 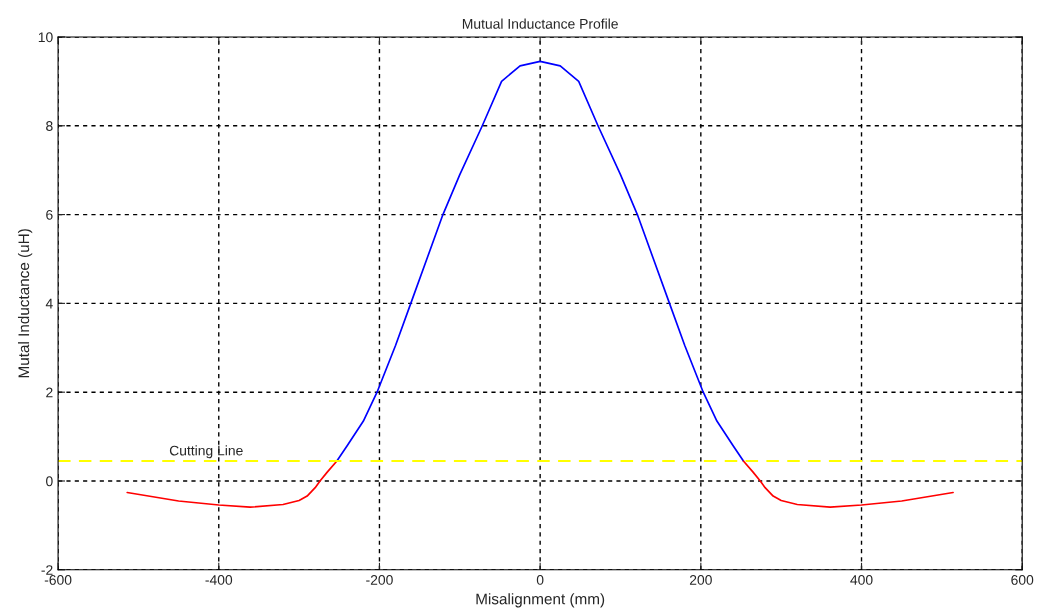 I want to click on y-tick-label: -2, so click(x=47, y=570).